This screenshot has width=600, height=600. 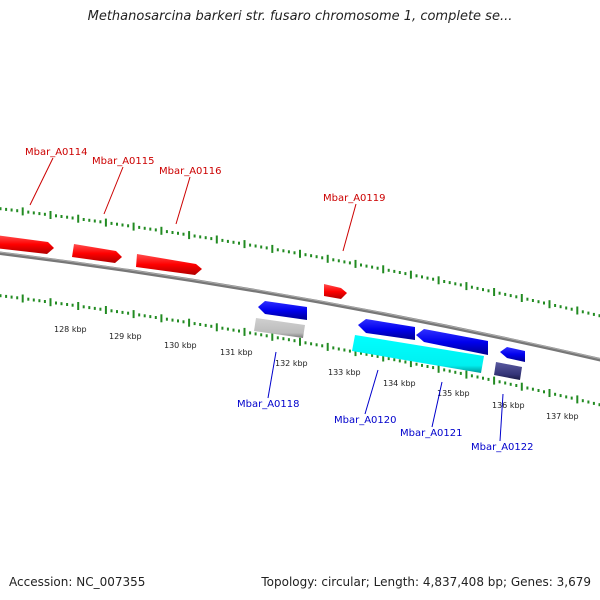 I want to click on gene-label-forward: Mbar_A0116, so click(x=190, y=171).